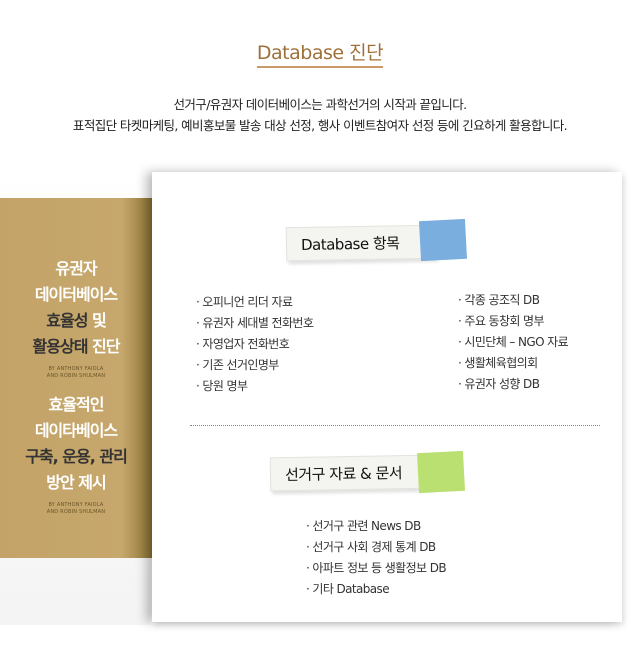 This screenshot has width=640, height=650. I want to click on list-item: · 당원 명부, so click(222, 386).